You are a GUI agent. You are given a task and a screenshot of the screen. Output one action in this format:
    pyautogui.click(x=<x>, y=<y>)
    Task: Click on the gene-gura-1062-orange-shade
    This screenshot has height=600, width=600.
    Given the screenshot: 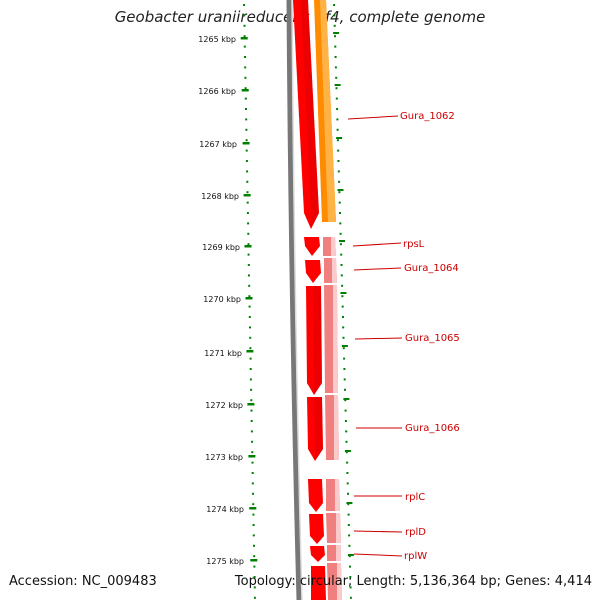 What is the action you would take?
    pyautogui.click(x=328, y=111)
    